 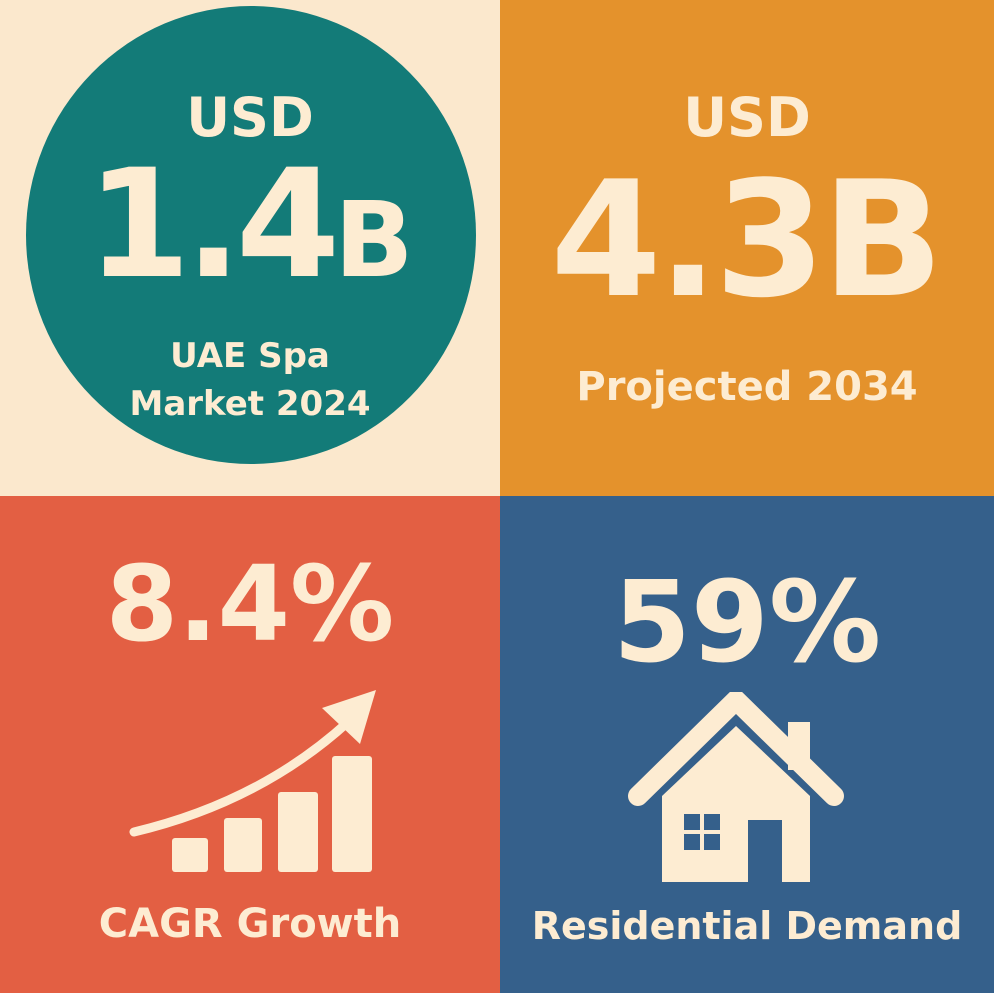 What do you see at coordinates (250, 924) in the screenshot?
I see `cagr-label: CAGR Growth` at bounding box center [250, 924].